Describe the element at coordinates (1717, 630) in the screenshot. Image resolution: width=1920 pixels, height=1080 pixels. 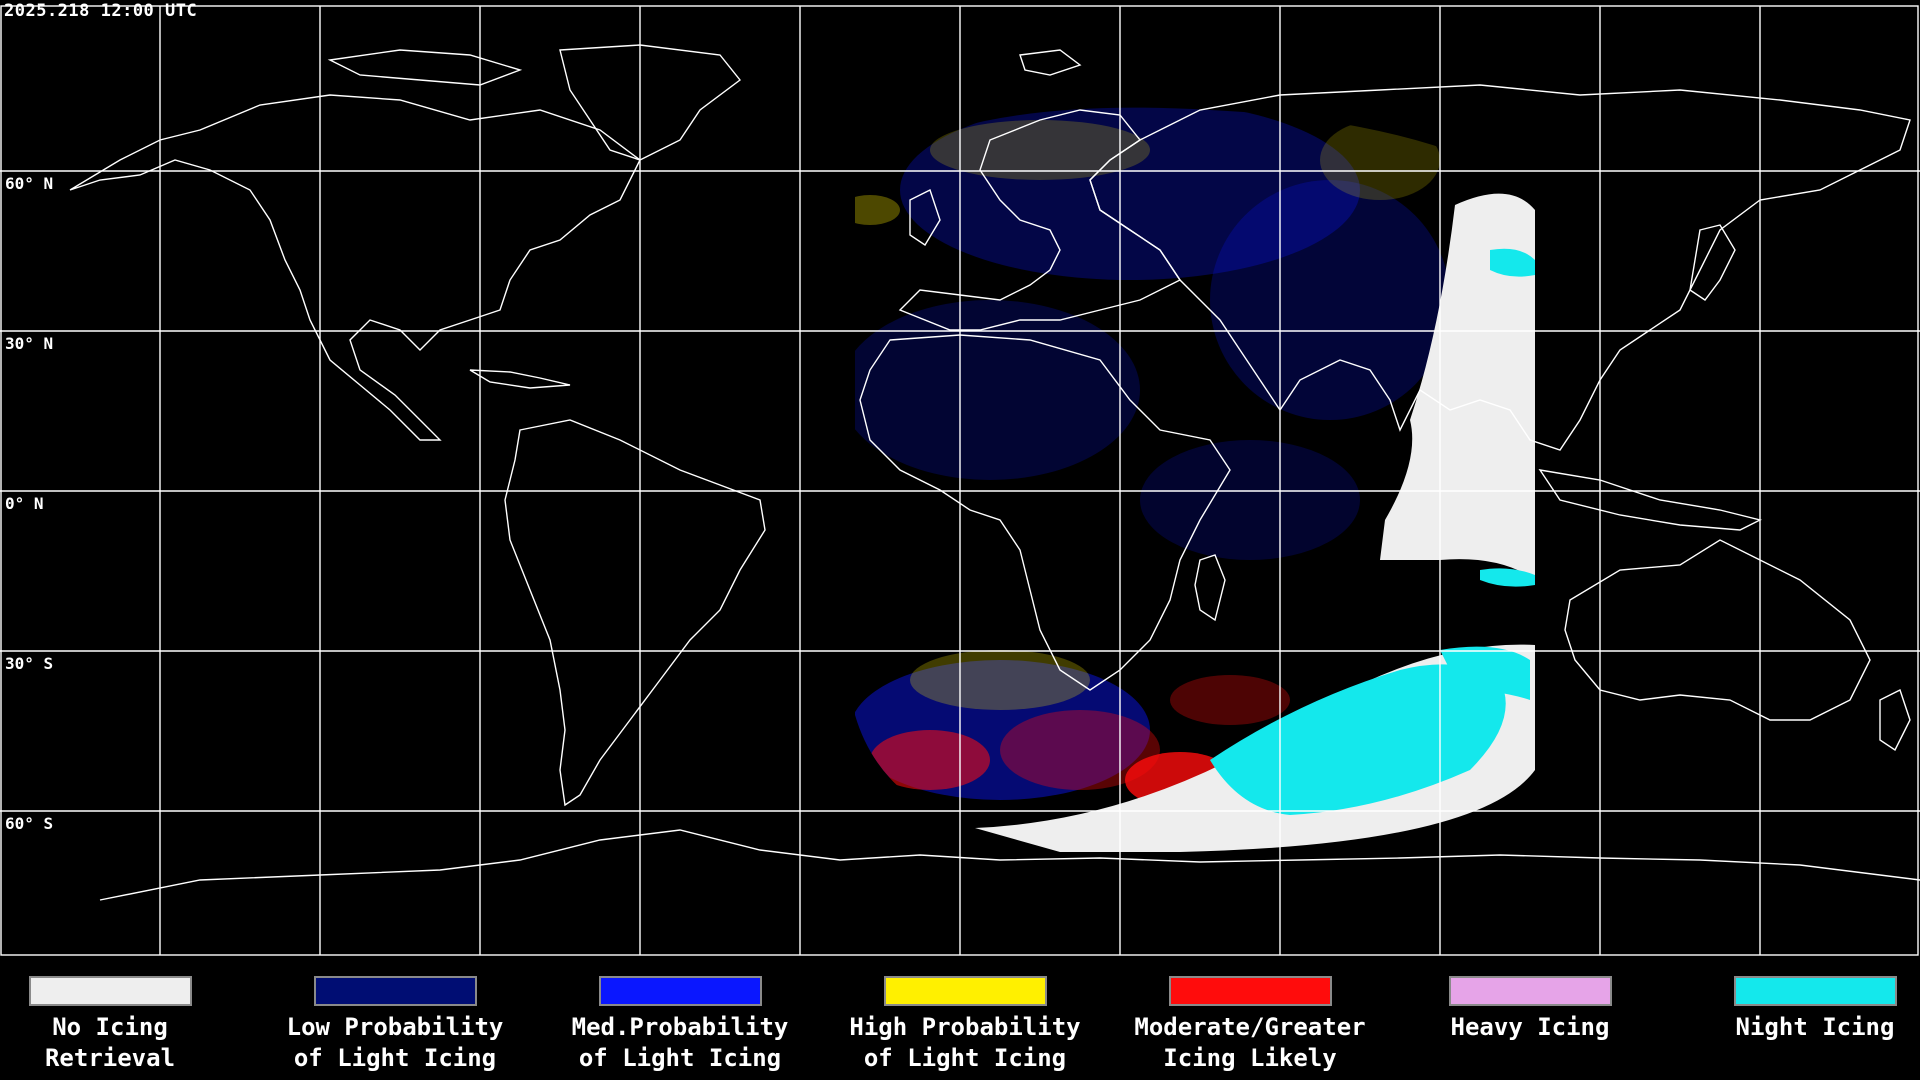
I see `coast-australia` at that location.